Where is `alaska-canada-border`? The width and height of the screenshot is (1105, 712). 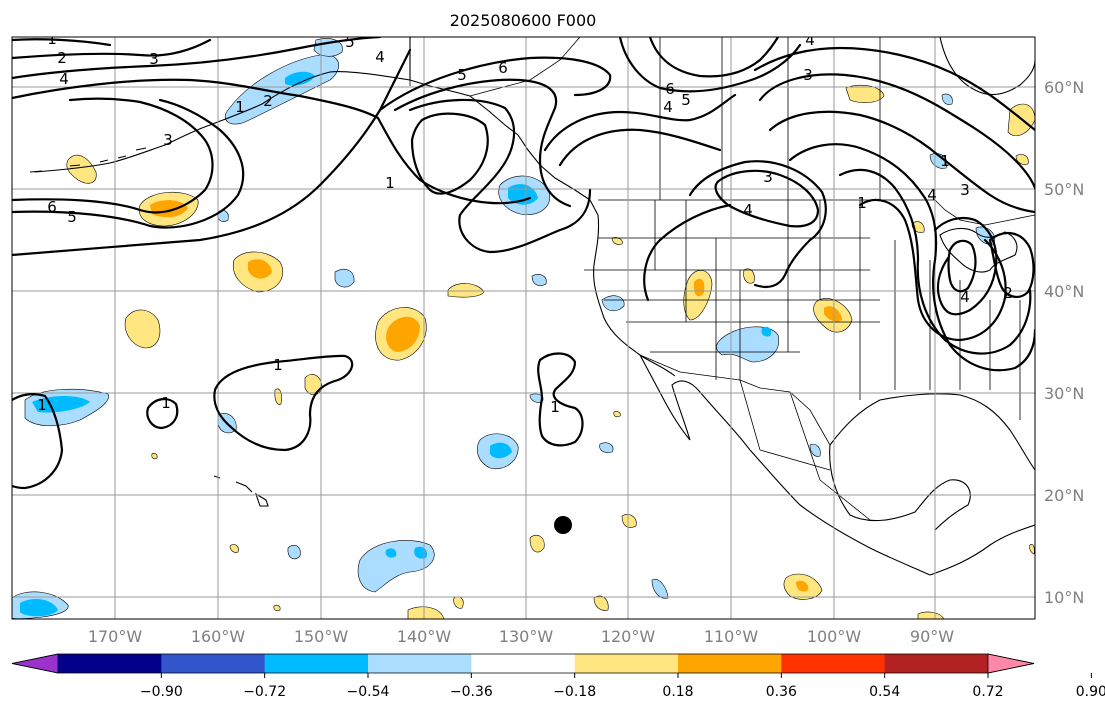 alaska-canada-border is located at coordinates (495, 67).